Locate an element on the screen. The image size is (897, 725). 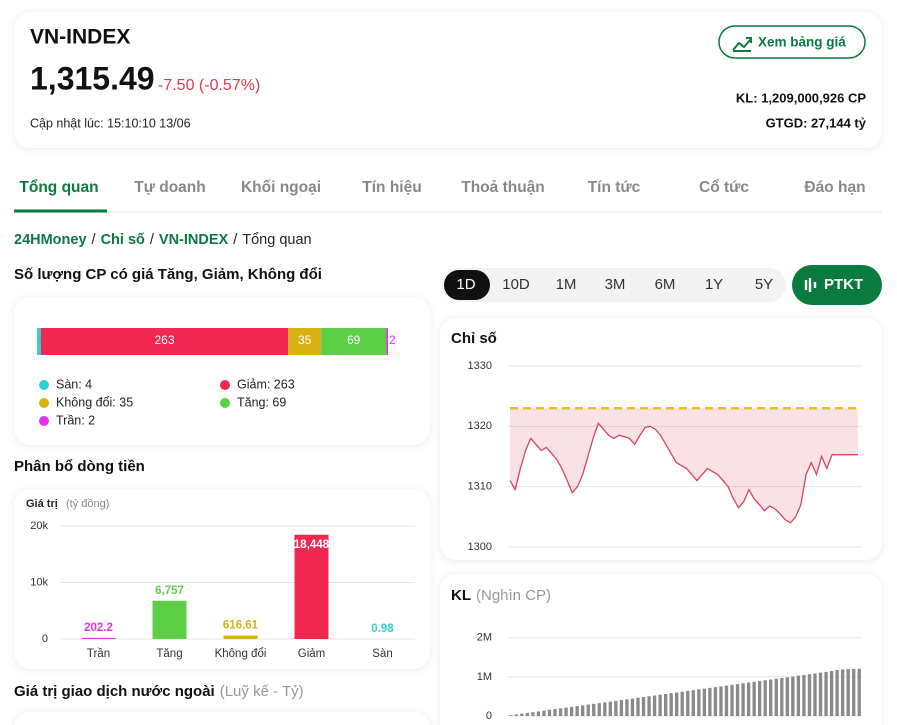
tab: Khối ngoại is located at coordinates (281, 187).